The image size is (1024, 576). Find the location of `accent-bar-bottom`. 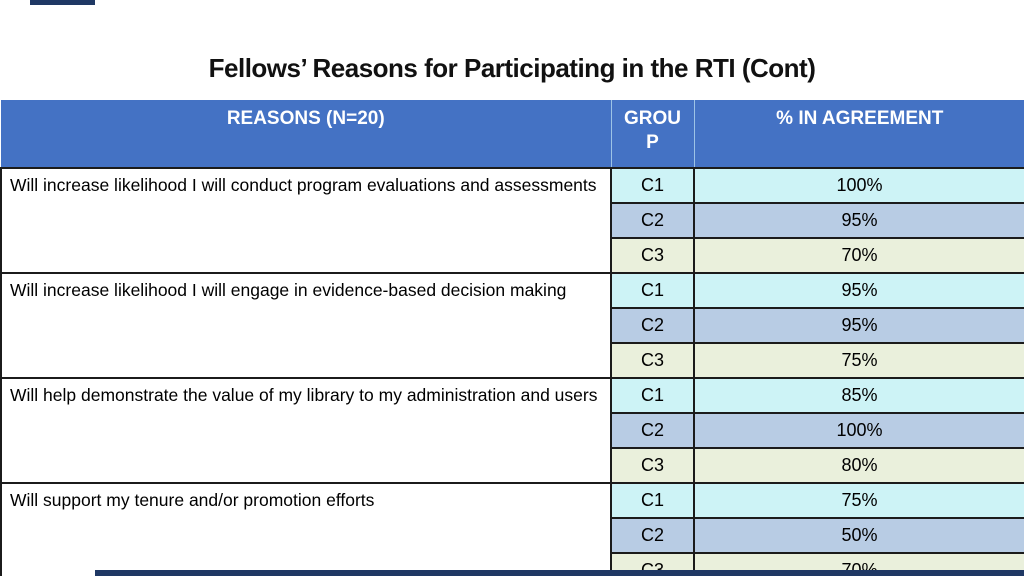

accent-bar-bottom is located at coordinates (559, 573).